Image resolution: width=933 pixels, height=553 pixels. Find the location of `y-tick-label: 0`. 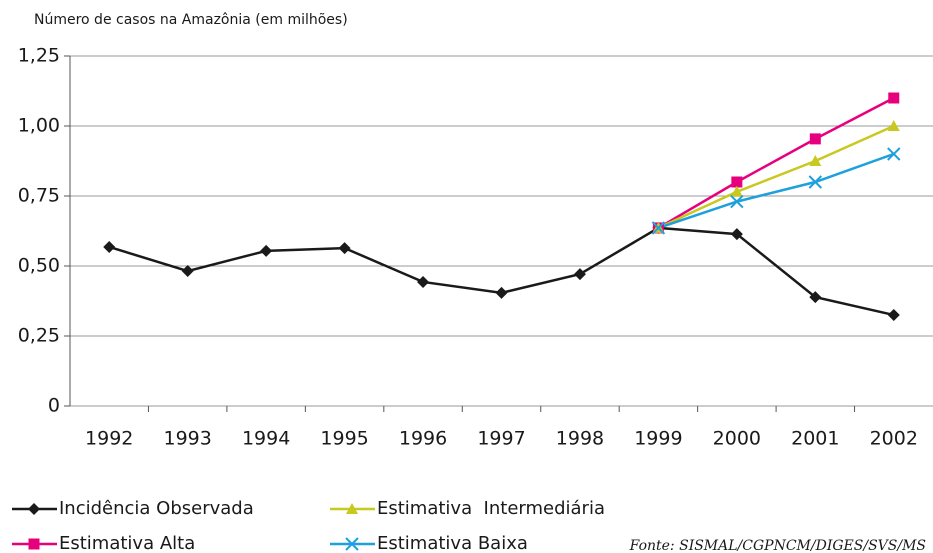

y-tick-label: 0 is located at coordinates (54, 406).